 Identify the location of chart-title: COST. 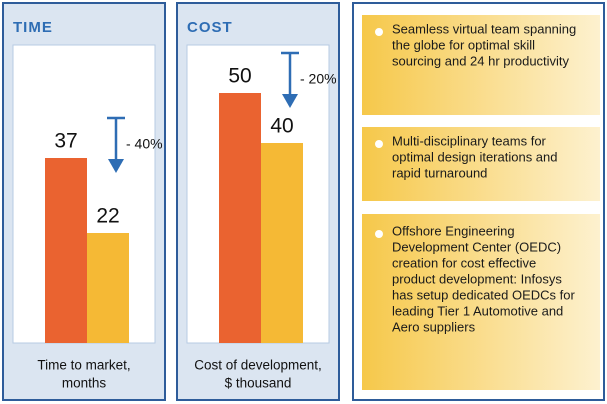
(210, 27).